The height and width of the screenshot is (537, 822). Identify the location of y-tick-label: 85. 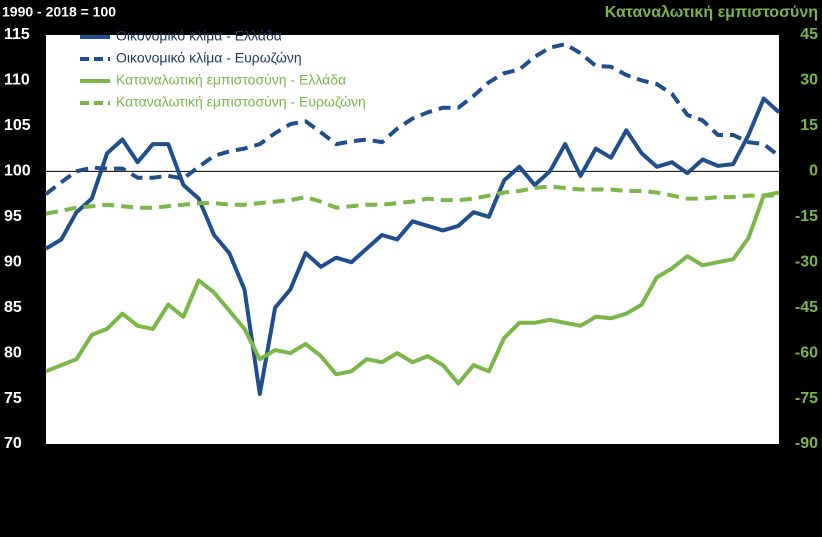
(13, 307).